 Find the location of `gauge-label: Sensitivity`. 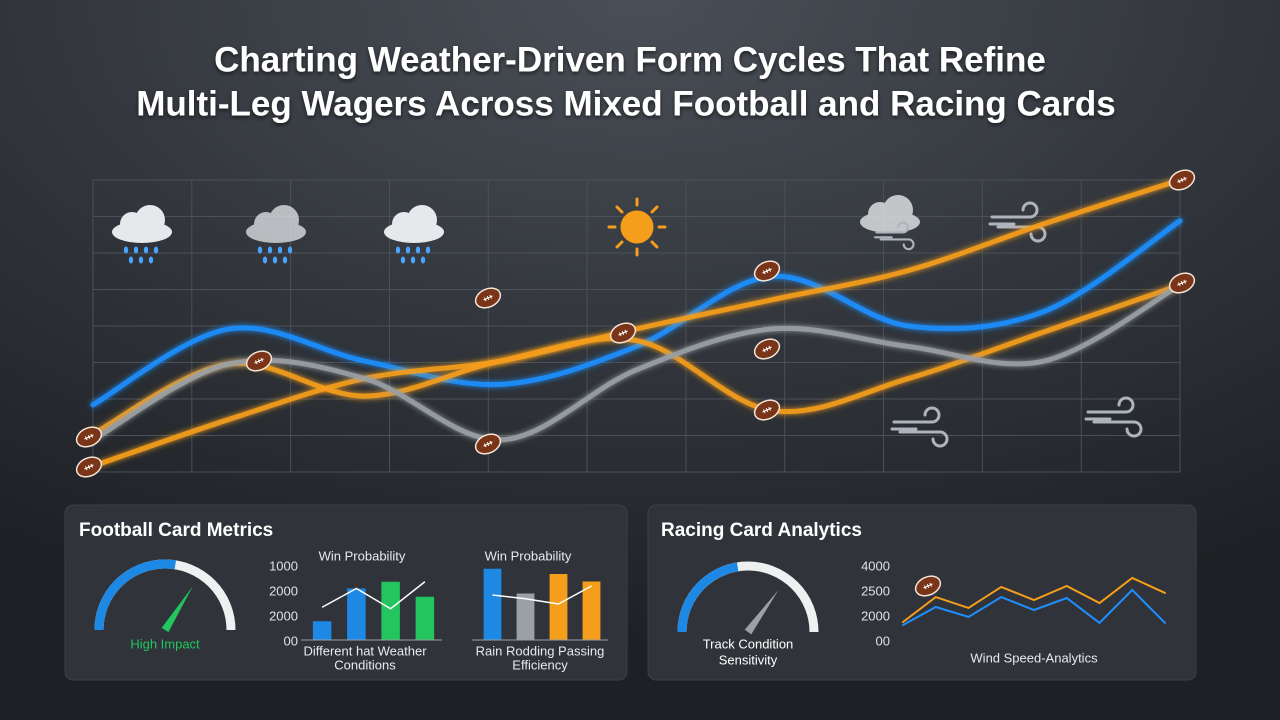

gauge-label: Sensitivity is located at coordinates (748, 659).